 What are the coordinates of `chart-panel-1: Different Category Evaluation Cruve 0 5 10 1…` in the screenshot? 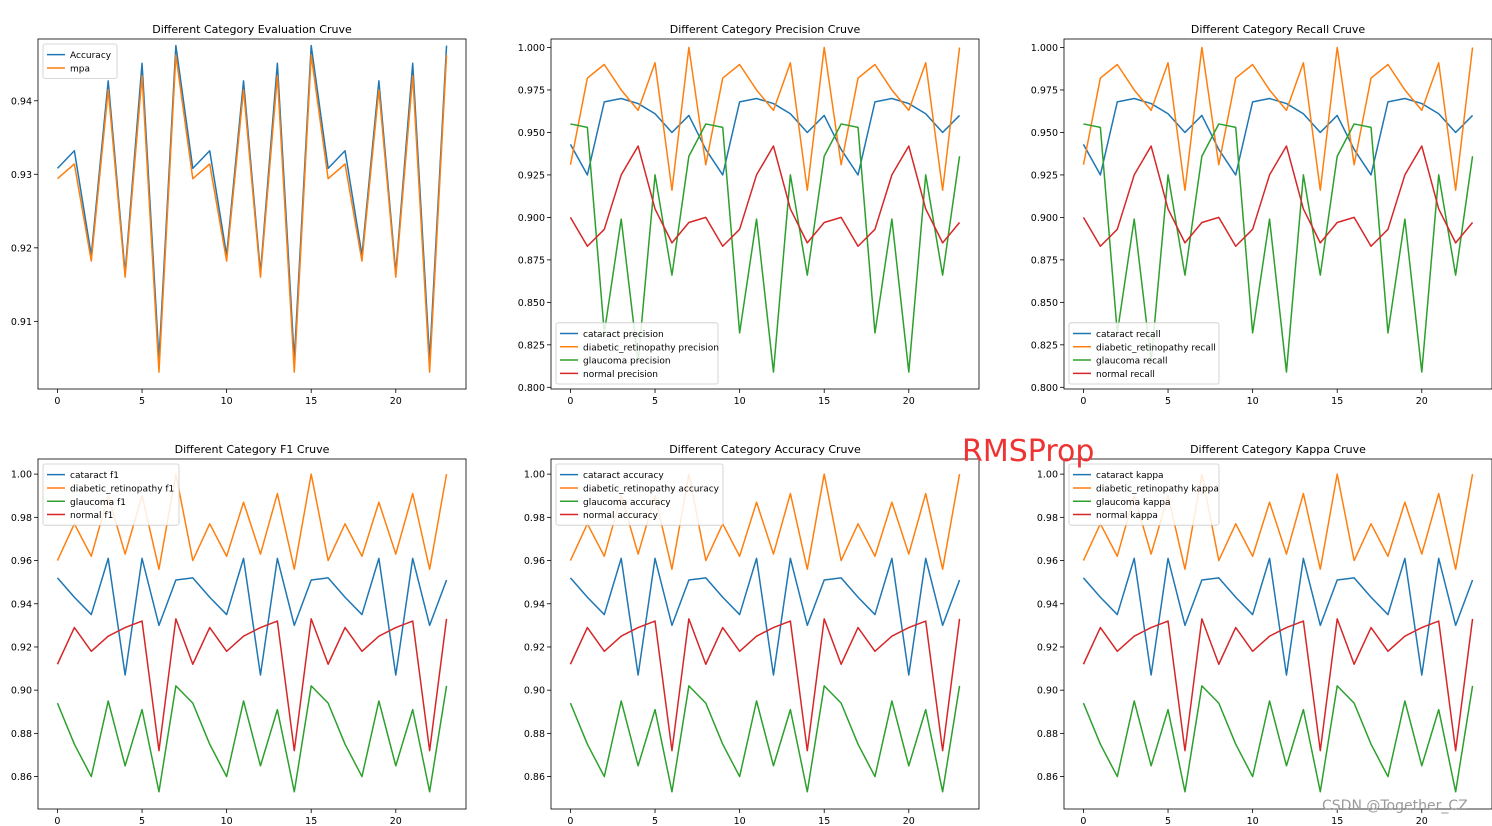 It's located at (239, 215).